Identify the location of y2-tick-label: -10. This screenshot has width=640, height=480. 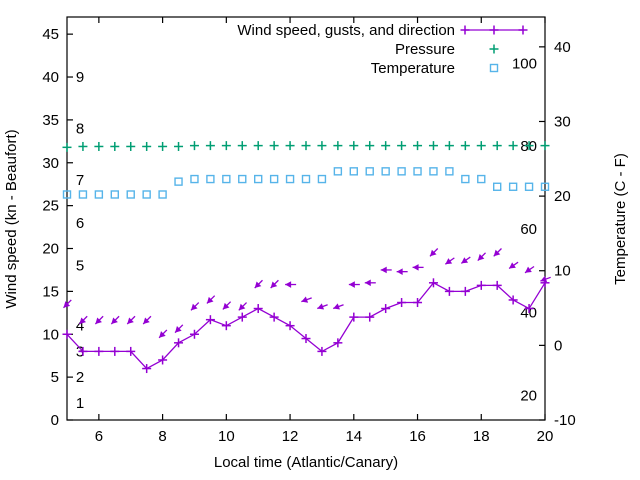
(565, 420).